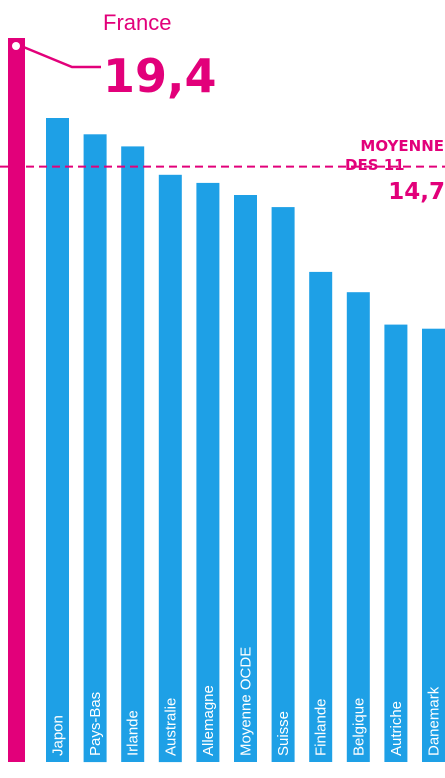 The width and height of the screenshot is (445, 778). I want to click on bar-suisse, so click(283, 485).